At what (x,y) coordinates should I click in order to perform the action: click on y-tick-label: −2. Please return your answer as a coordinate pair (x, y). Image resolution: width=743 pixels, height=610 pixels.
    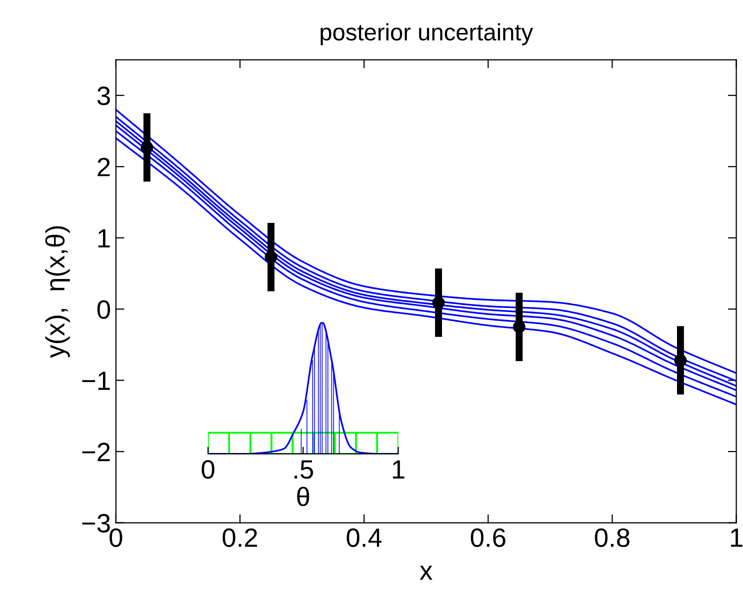
    Looking at the image, I should click on (96, 452).